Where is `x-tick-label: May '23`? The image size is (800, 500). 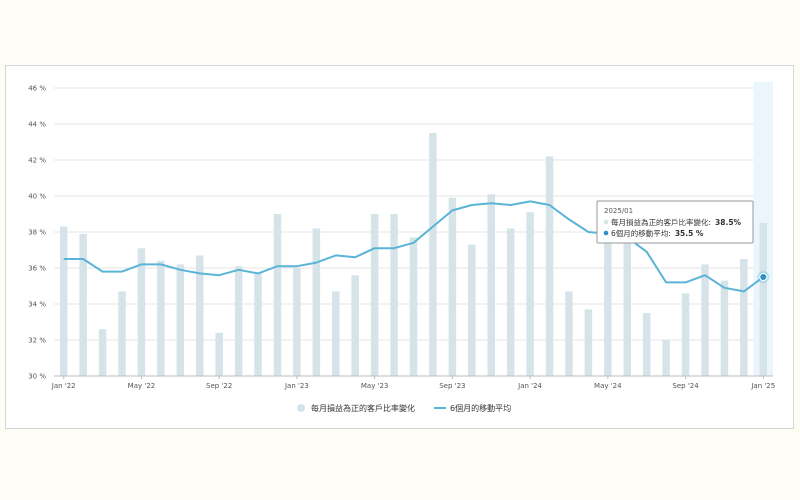 x-tick-label: May '23 is located at coordinates (375, 386).